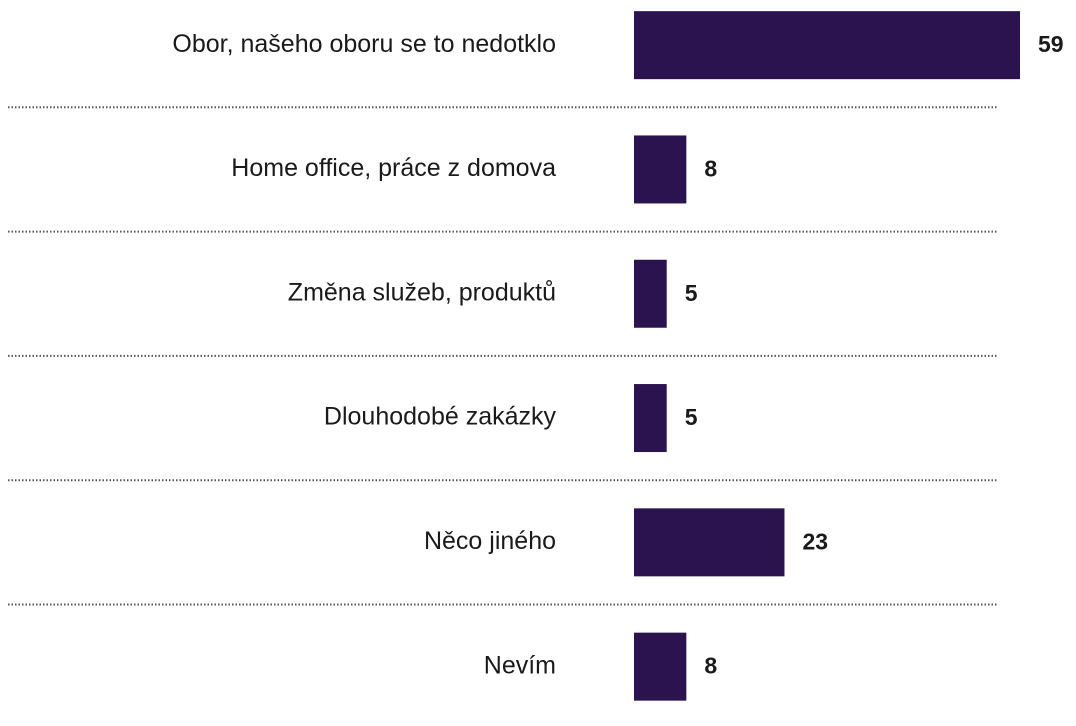 The width and height of the screenshot is (1076, 726). I want to click on value-label: 23, so click(815, 541).